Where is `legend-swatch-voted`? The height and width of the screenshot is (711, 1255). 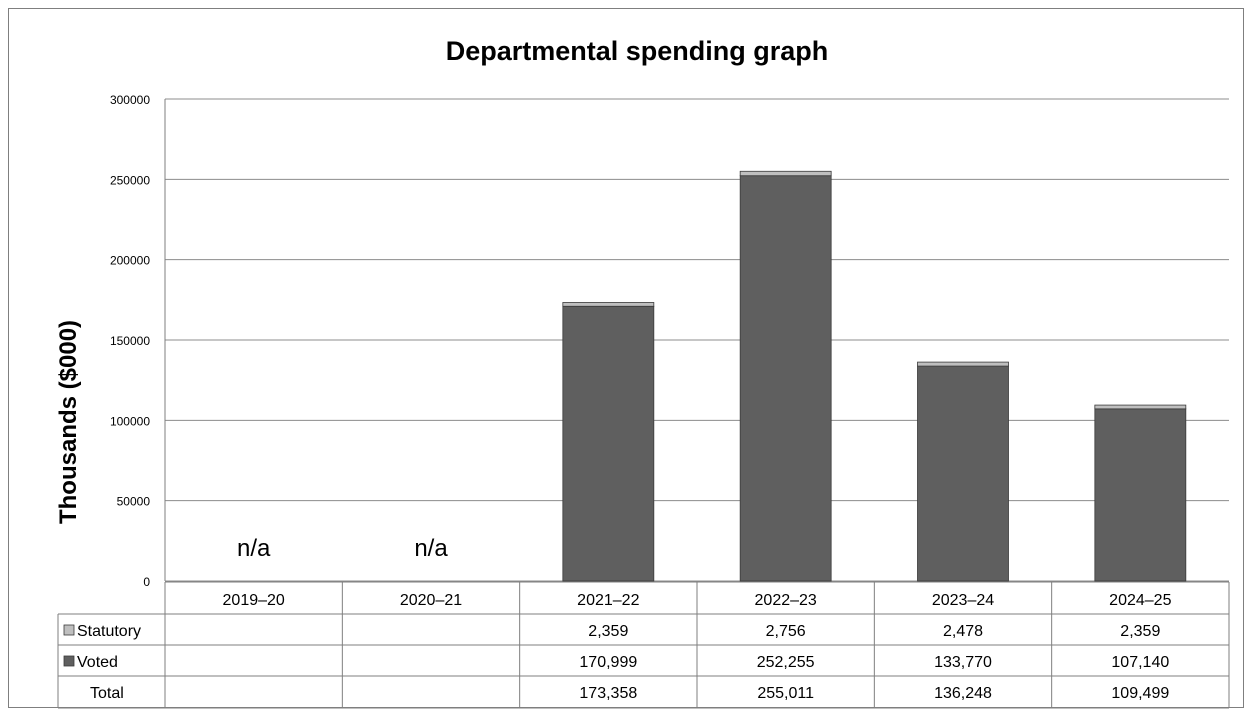
legend-swatch-voted is located at coordinates (69, 661).